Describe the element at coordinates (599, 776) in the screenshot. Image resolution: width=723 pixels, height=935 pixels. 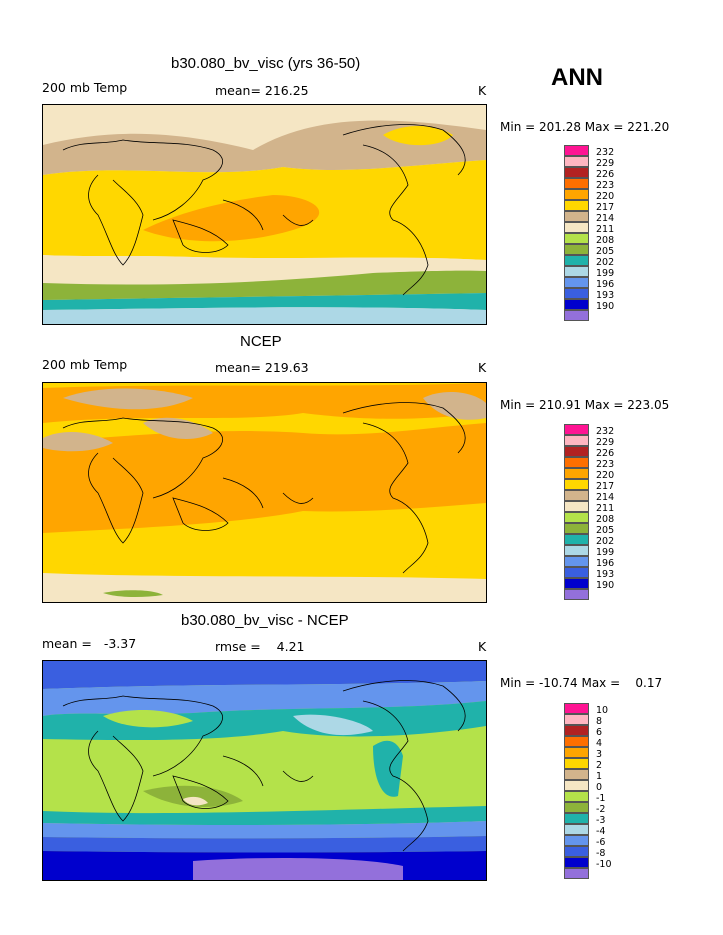
I see `legend-label: 1` at that location.